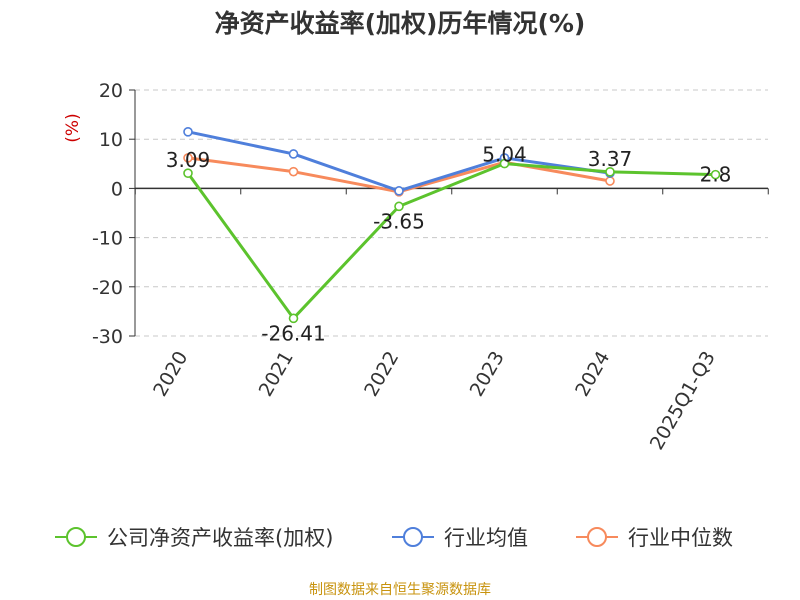  I want to click on source-note: 制图数据来自恒生聚源数据库, so click(400, 590).